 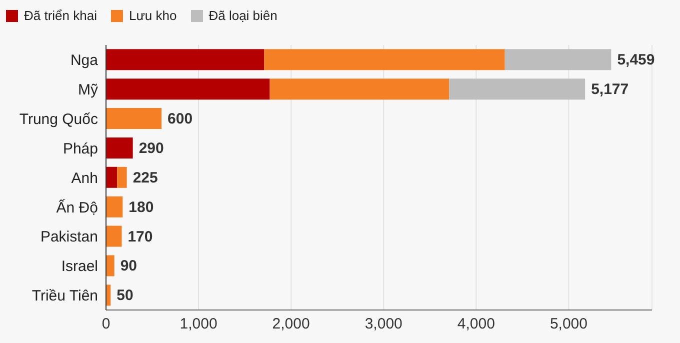 I want to click on y-tick-label: Triều Tiên, so click(x=65, y=296).